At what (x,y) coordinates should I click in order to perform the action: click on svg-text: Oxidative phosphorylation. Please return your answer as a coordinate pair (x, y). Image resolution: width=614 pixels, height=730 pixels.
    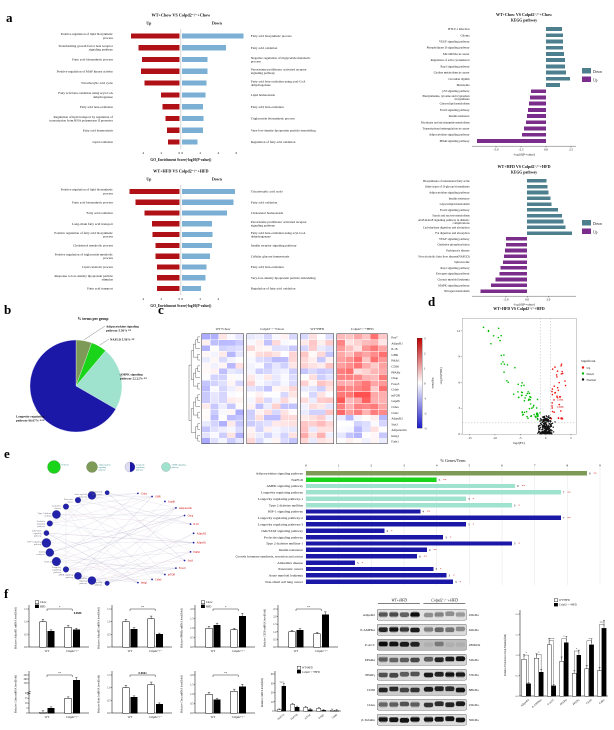
    Looking at the image, I should click on (453, 245).